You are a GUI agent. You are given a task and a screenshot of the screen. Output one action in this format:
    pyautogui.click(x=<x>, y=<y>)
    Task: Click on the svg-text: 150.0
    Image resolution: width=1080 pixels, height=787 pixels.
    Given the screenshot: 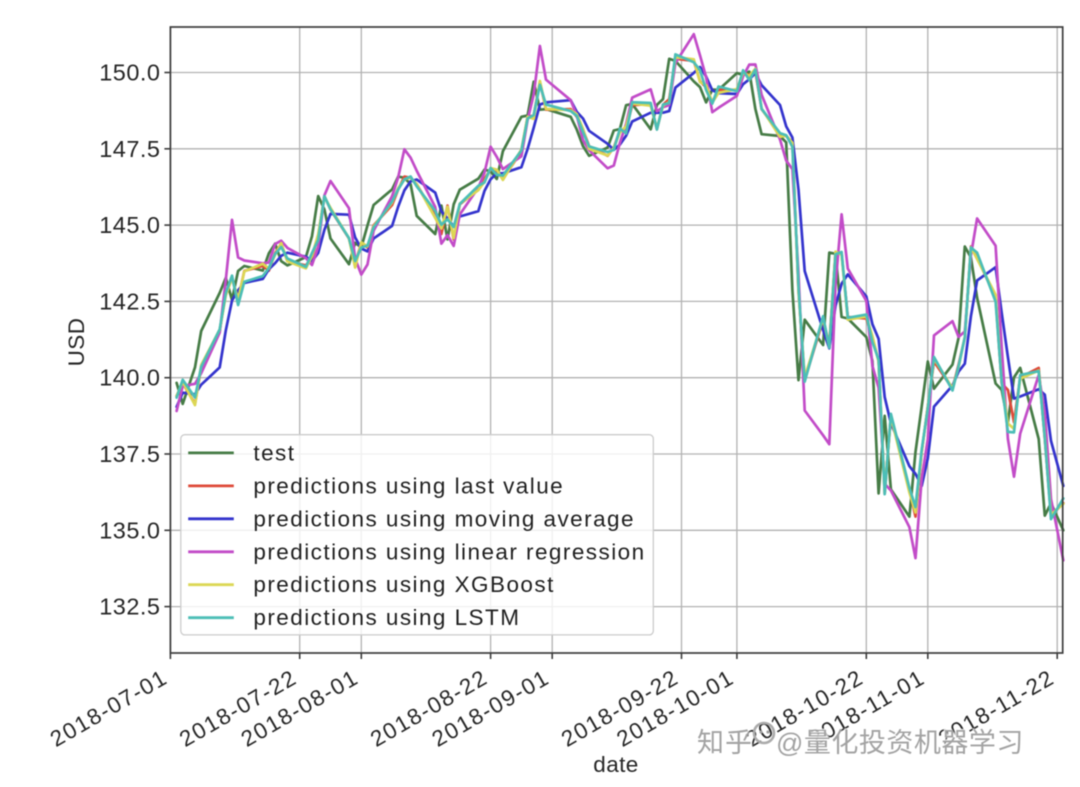 What is the action you would take?
    pyautogui.click(x=129, y=73)
    